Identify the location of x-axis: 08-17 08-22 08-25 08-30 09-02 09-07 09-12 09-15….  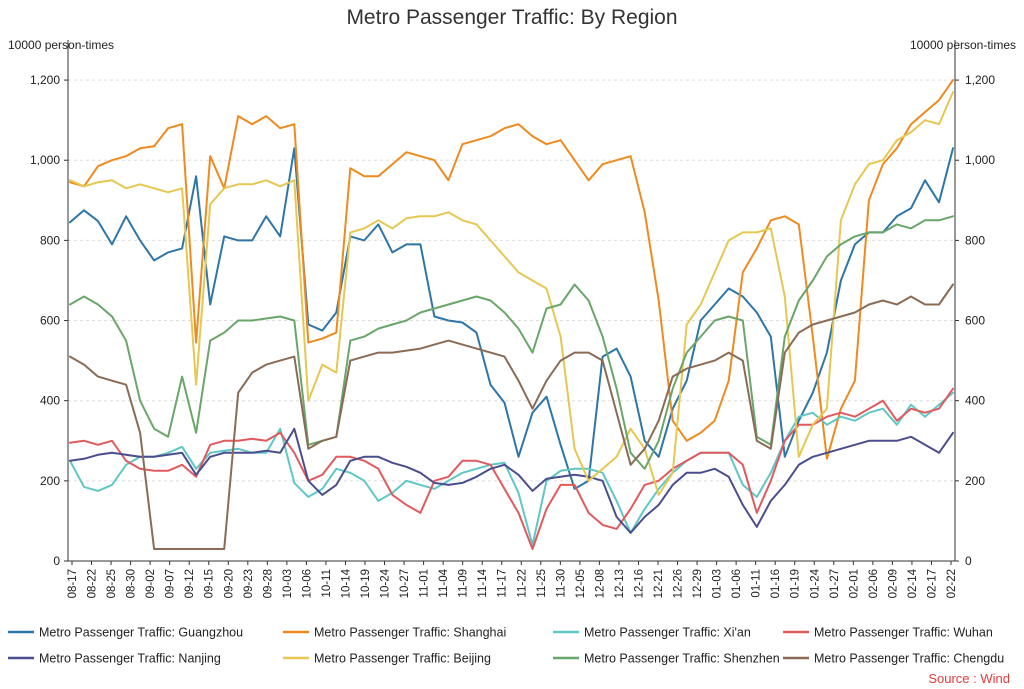
(512, 579).